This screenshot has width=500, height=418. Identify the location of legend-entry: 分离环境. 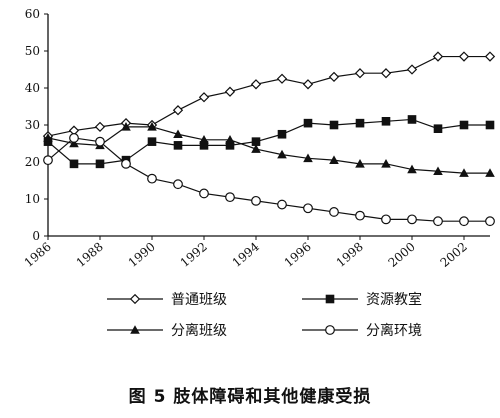
(362, 330).